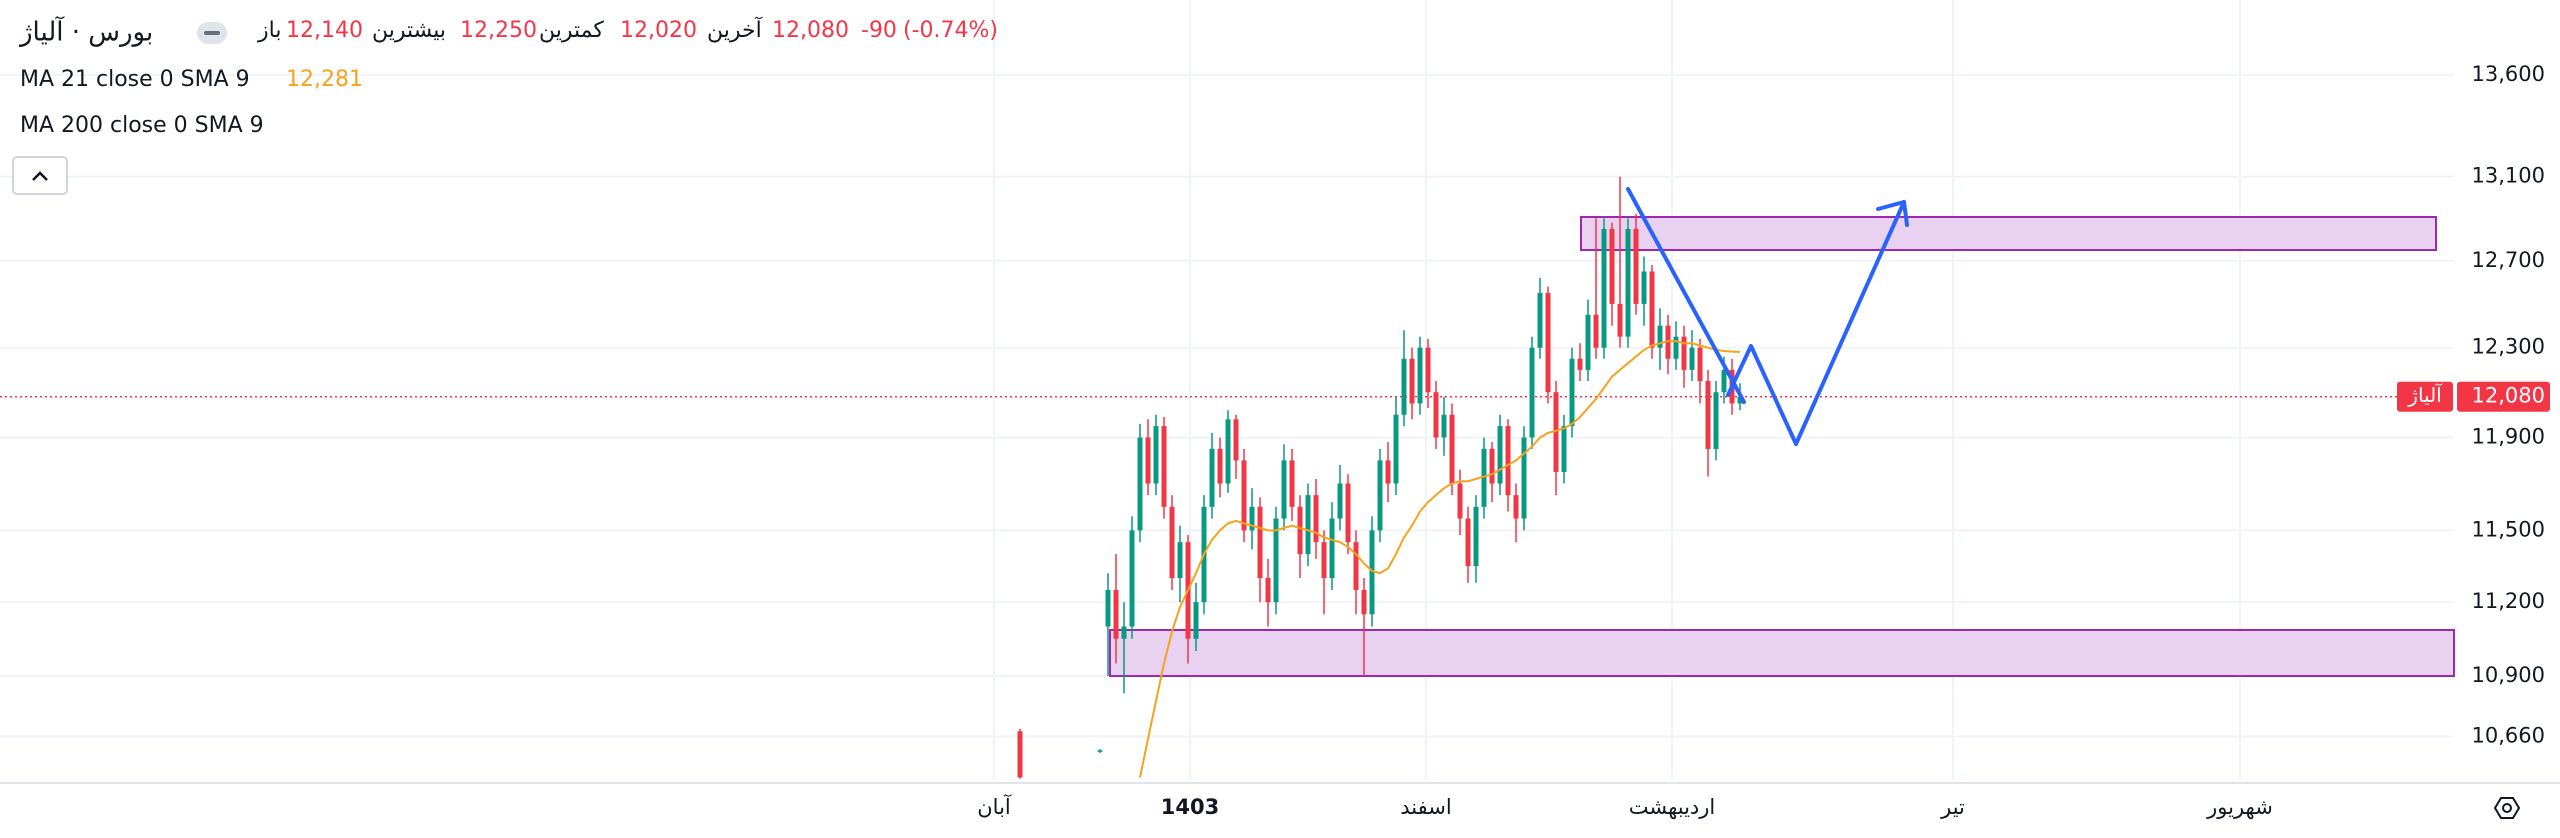 This screenshot has width=2560, height=838. Describe the element at coordinates (269, 30) in the screenshot. I see `open-label: باز` at that location.